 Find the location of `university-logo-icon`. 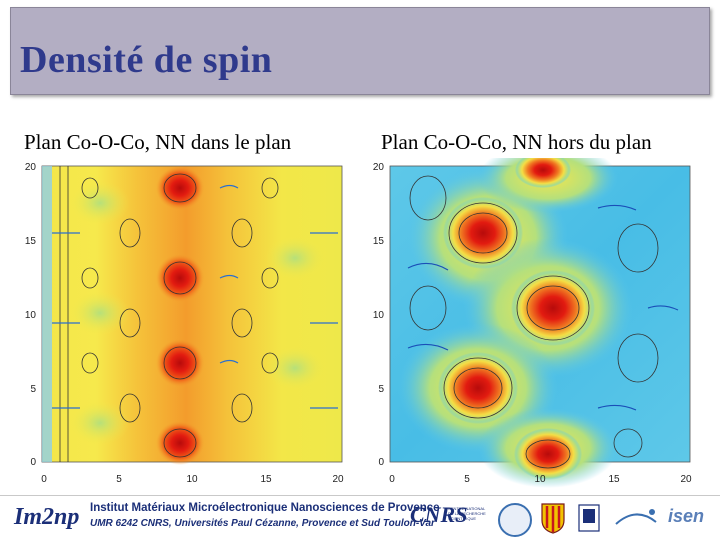

university-logo-icon is located at coordinates (515, 520).